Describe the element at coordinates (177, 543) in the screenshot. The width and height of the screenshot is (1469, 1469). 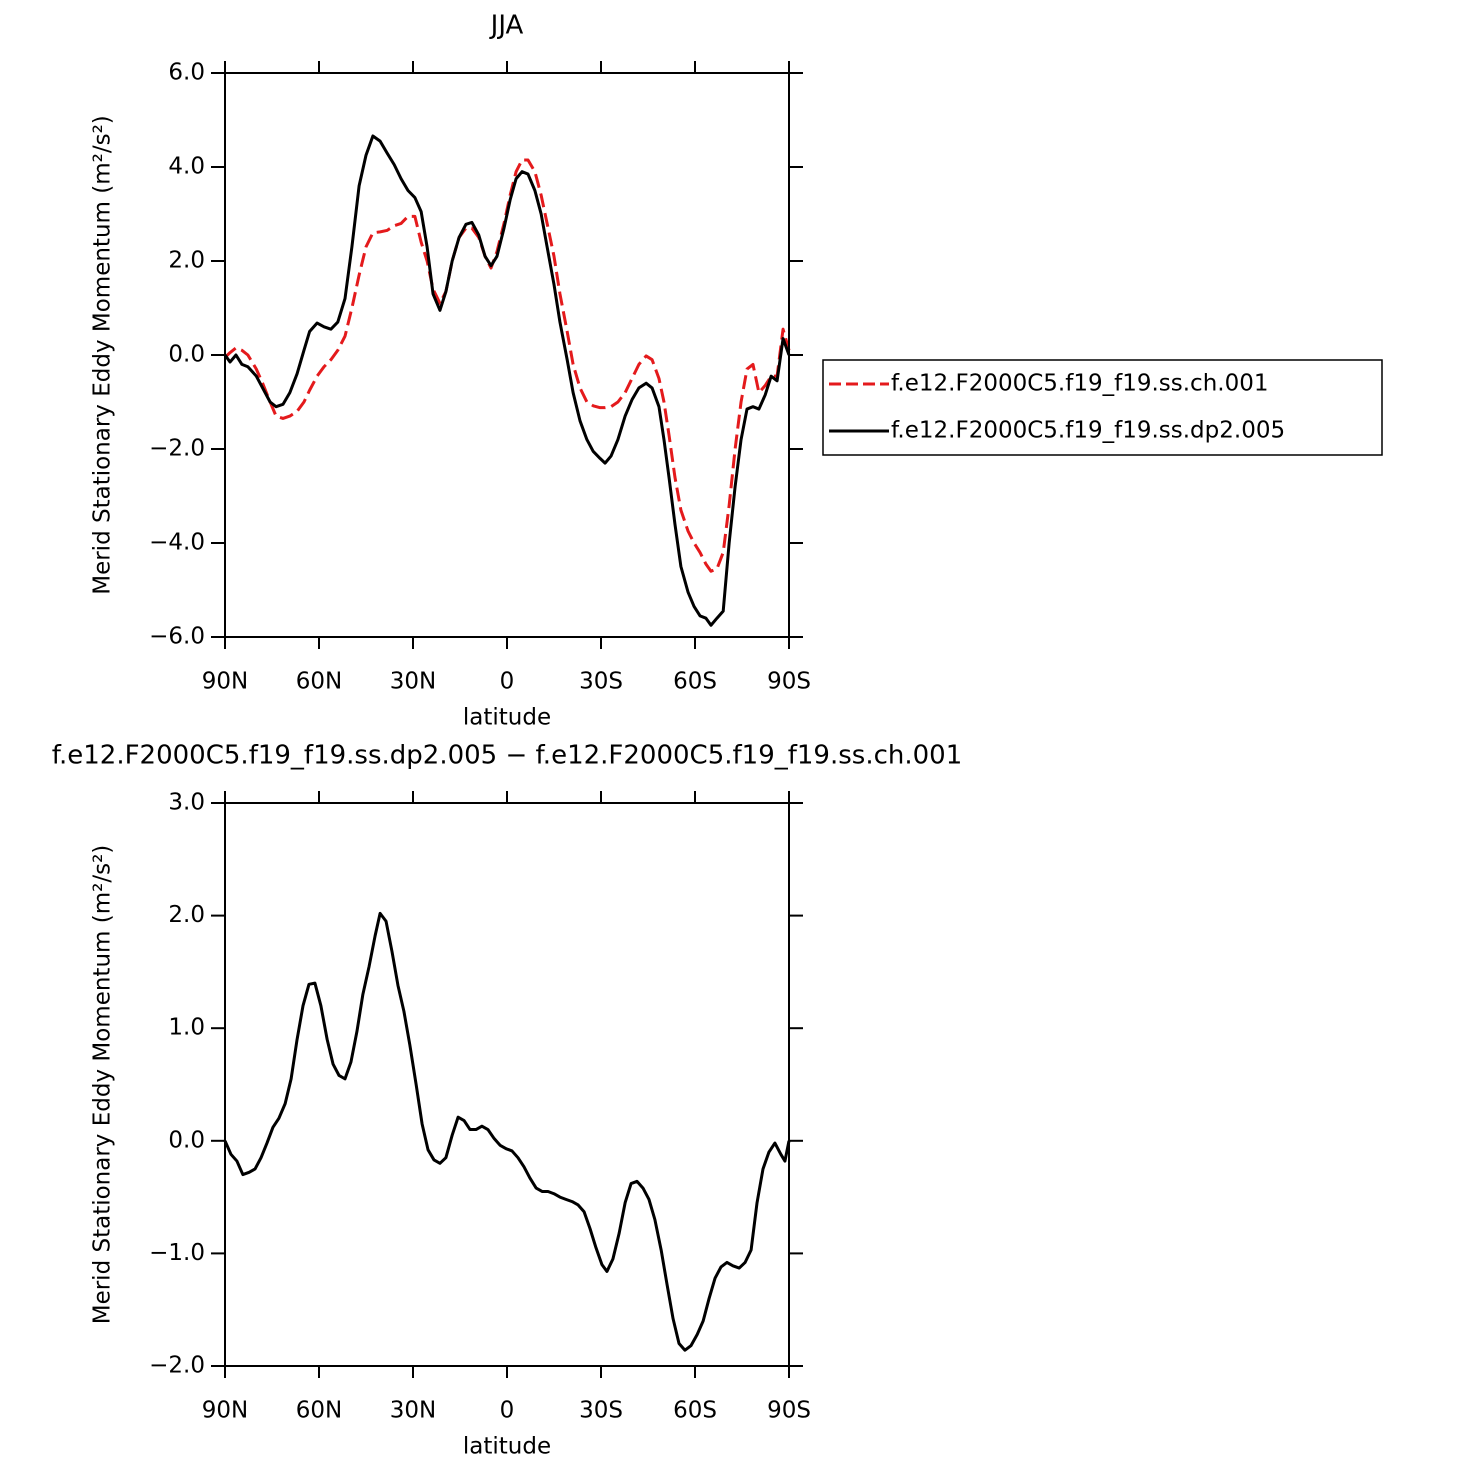
I see `y-tick-label: −4.0` at that location.